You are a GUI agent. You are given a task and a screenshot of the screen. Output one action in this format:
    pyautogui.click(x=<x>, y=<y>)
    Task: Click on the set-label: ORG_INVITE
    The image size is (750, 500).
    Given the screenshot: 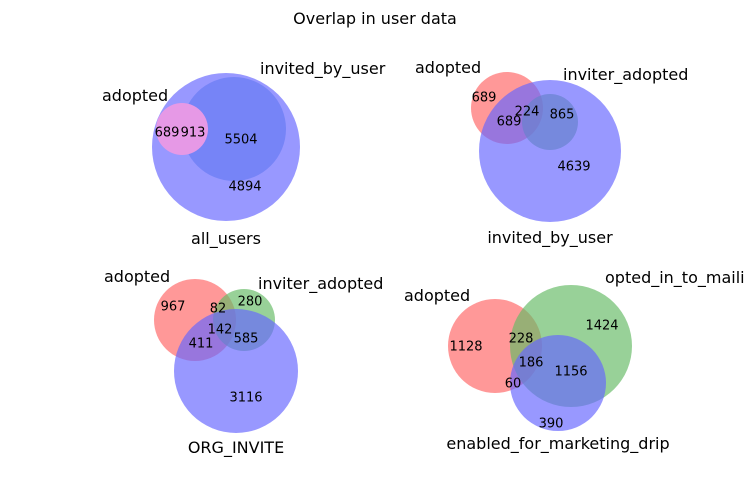 What is the action you would take?
    pyautogui.click(x=236, y=448)
    